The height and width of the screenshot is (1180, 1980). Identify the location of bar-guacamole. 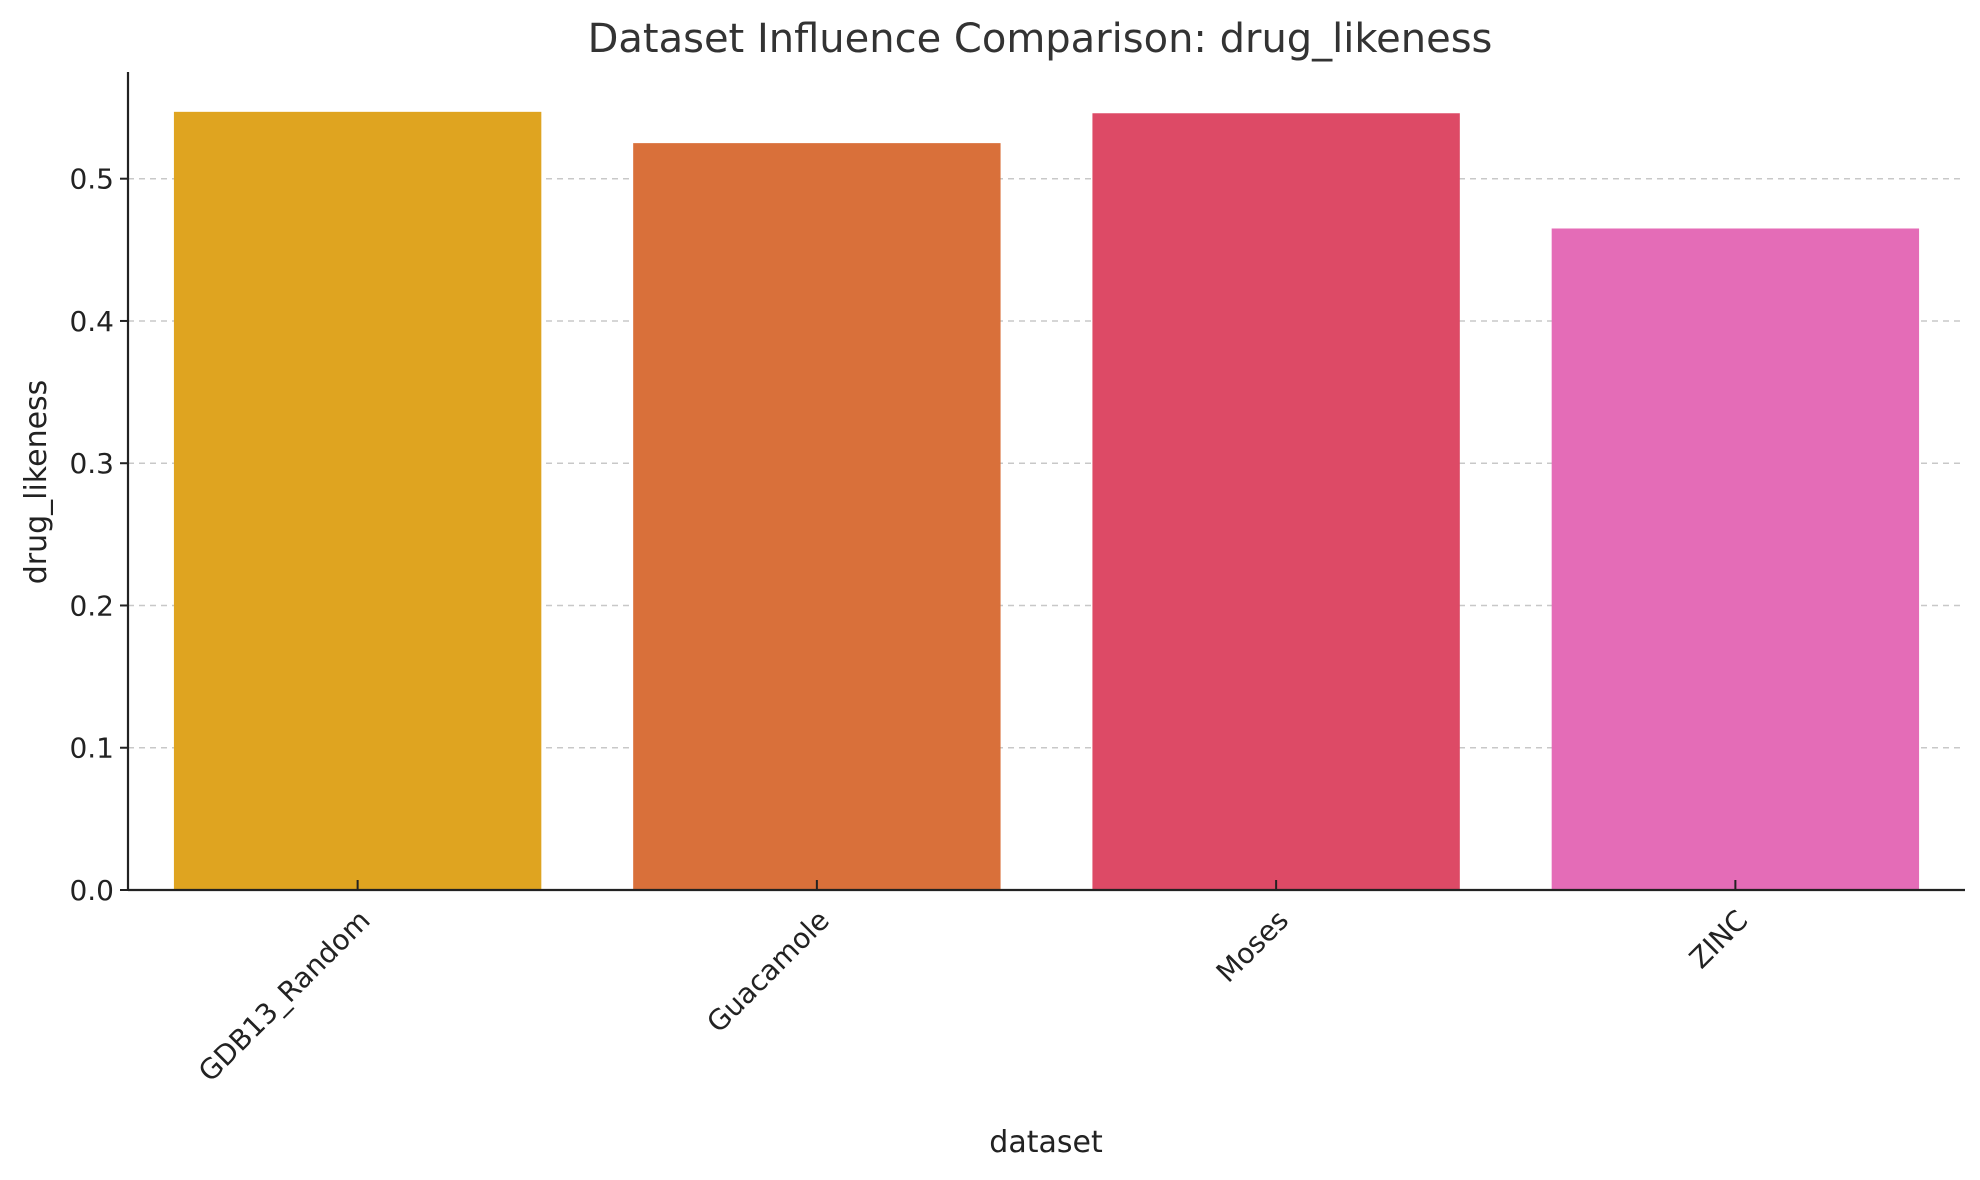
(817, 516).